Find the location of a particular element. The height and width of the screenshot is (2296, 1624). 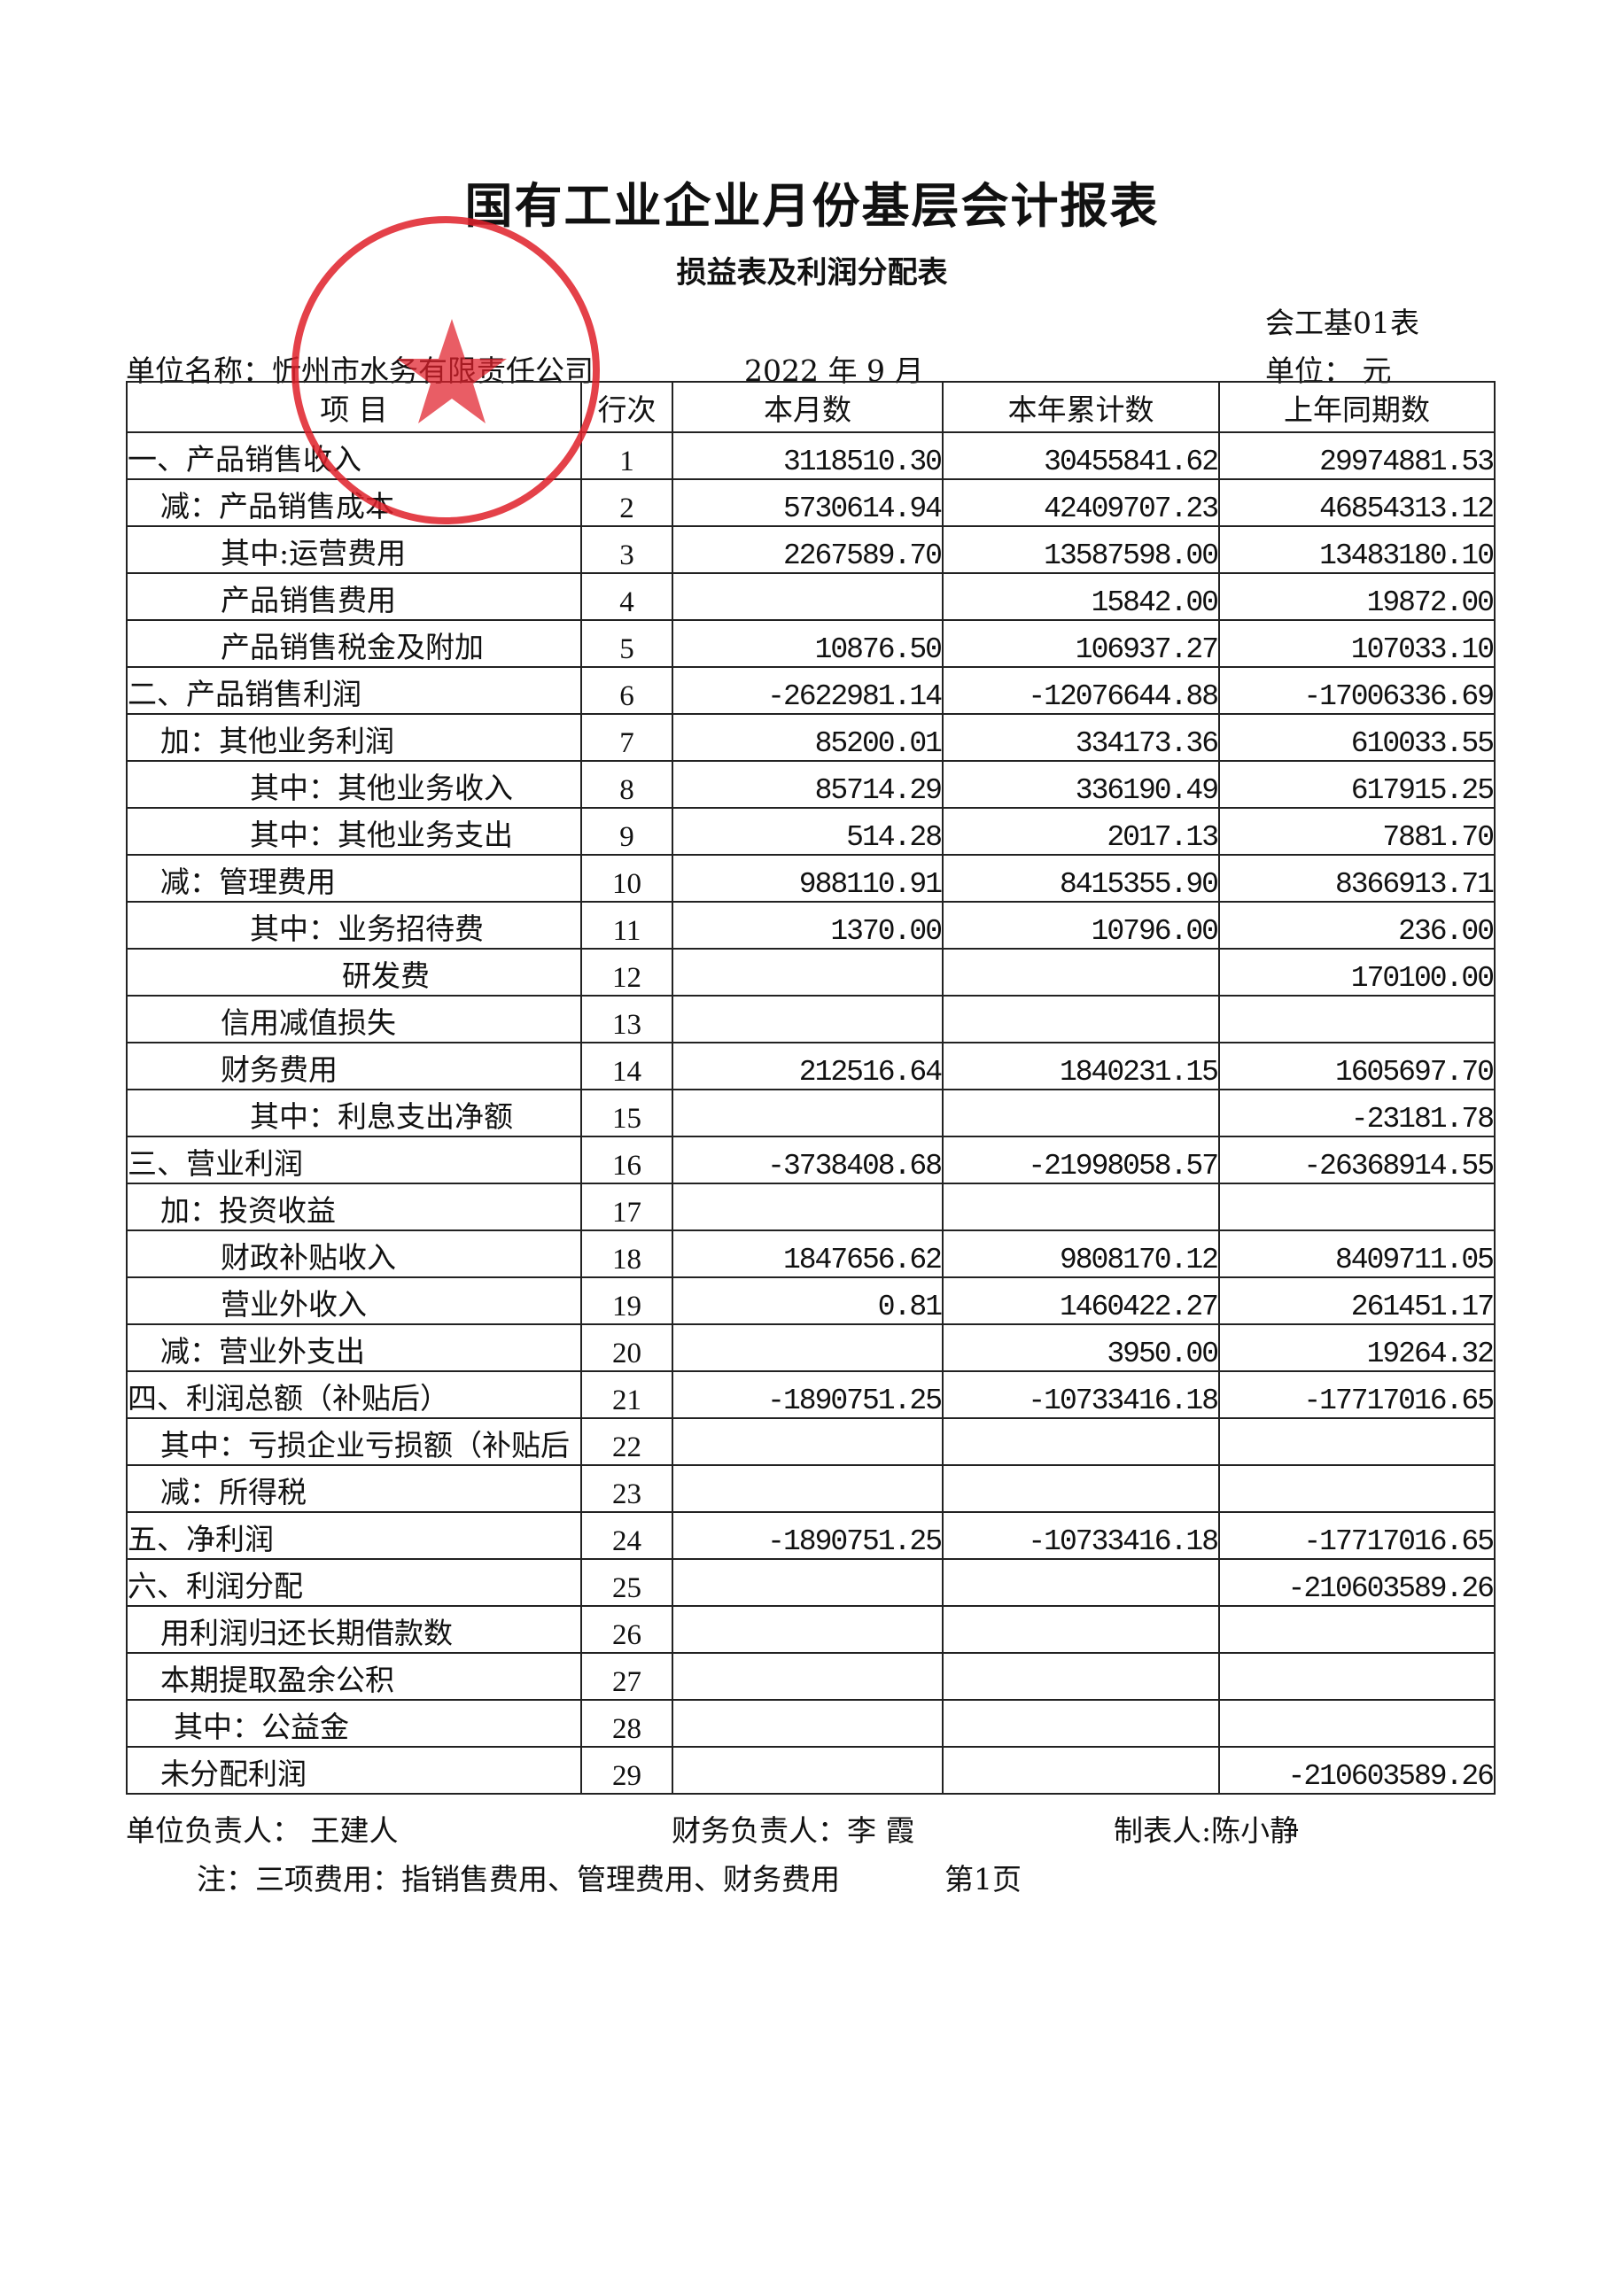

row-line-number: 4 is located at coordinates (627, 596).